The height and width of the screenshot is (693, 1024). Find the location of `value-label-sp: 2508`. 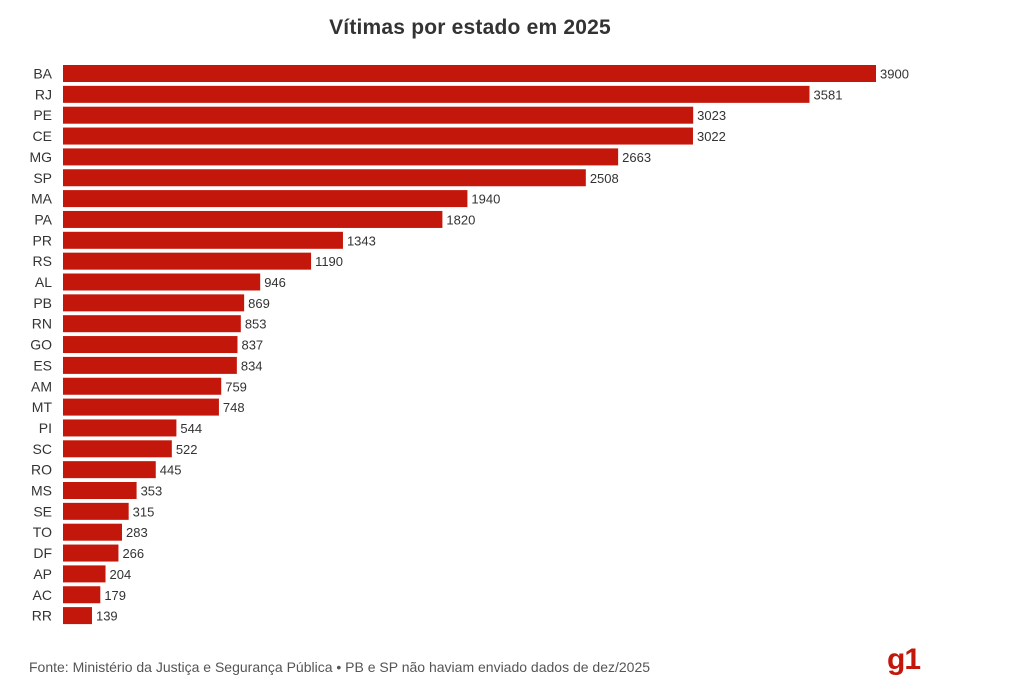

value-label-sp: 2508 is located at coordinates (604, 178).